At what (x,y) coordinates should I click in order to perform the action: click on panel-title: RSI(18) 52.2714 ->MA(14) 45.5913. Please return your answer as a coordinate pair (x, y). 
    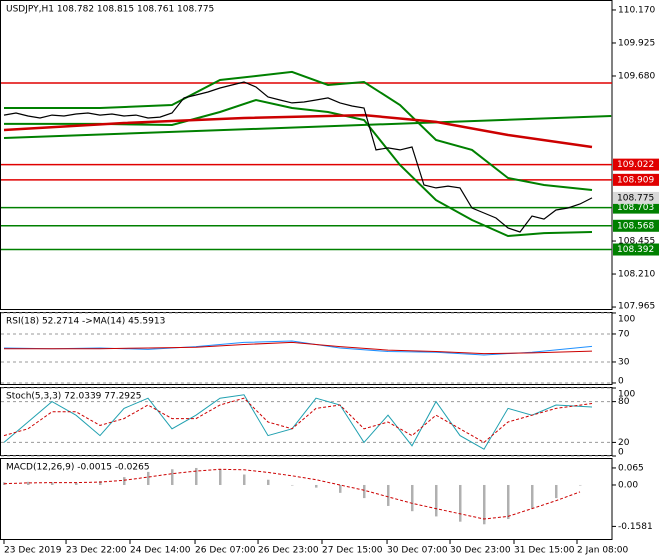
    Looking at the image, I should click on (85, 322).